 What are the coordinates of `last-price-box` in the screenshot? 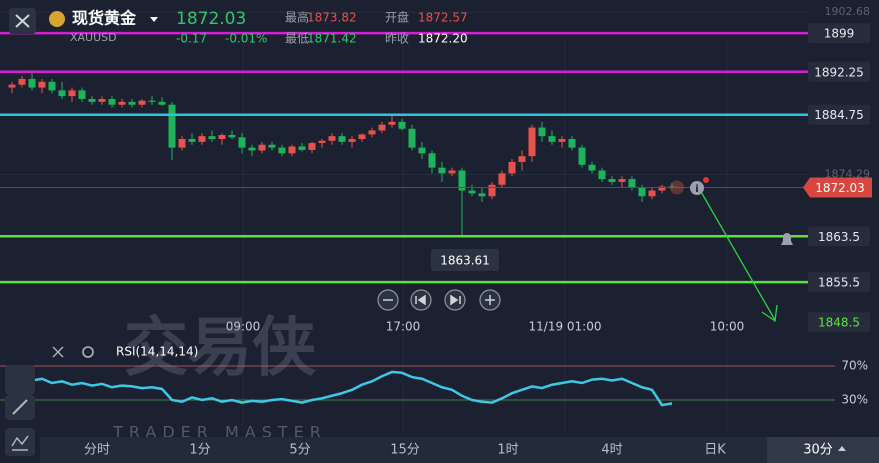 It's located at (837, 187).